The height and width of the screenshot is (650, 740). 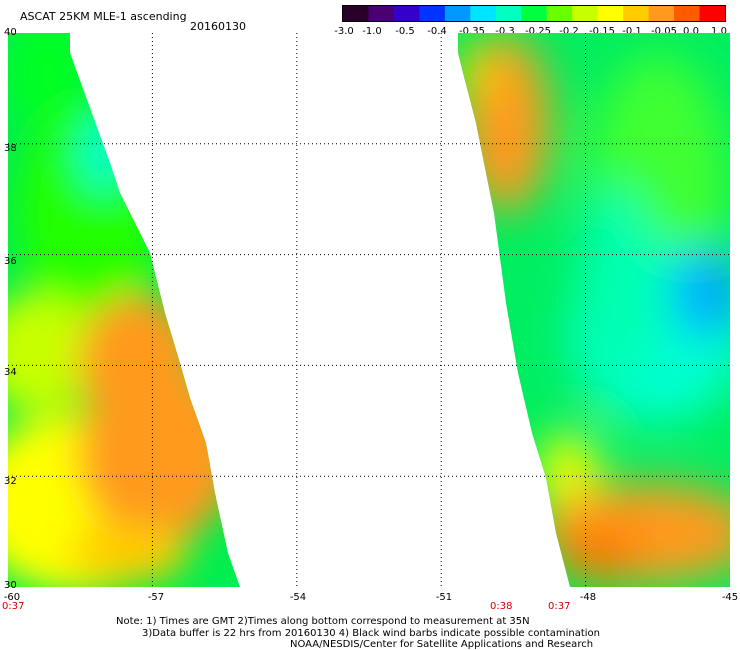 What do you see at coordinates (472, 31) in the screenshot?
I see `colorbar-tick: -0.35` at bounding box center [472, 31].